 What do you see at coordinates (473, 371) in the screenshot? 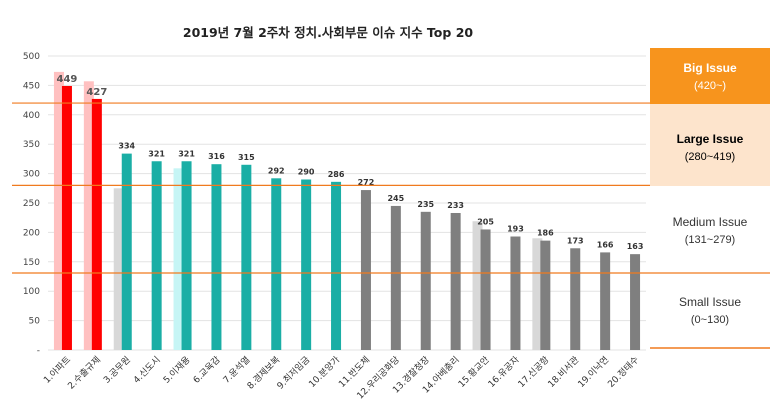
I see `x-tick-label: 15.황교안` at bounding box center [473, 371].